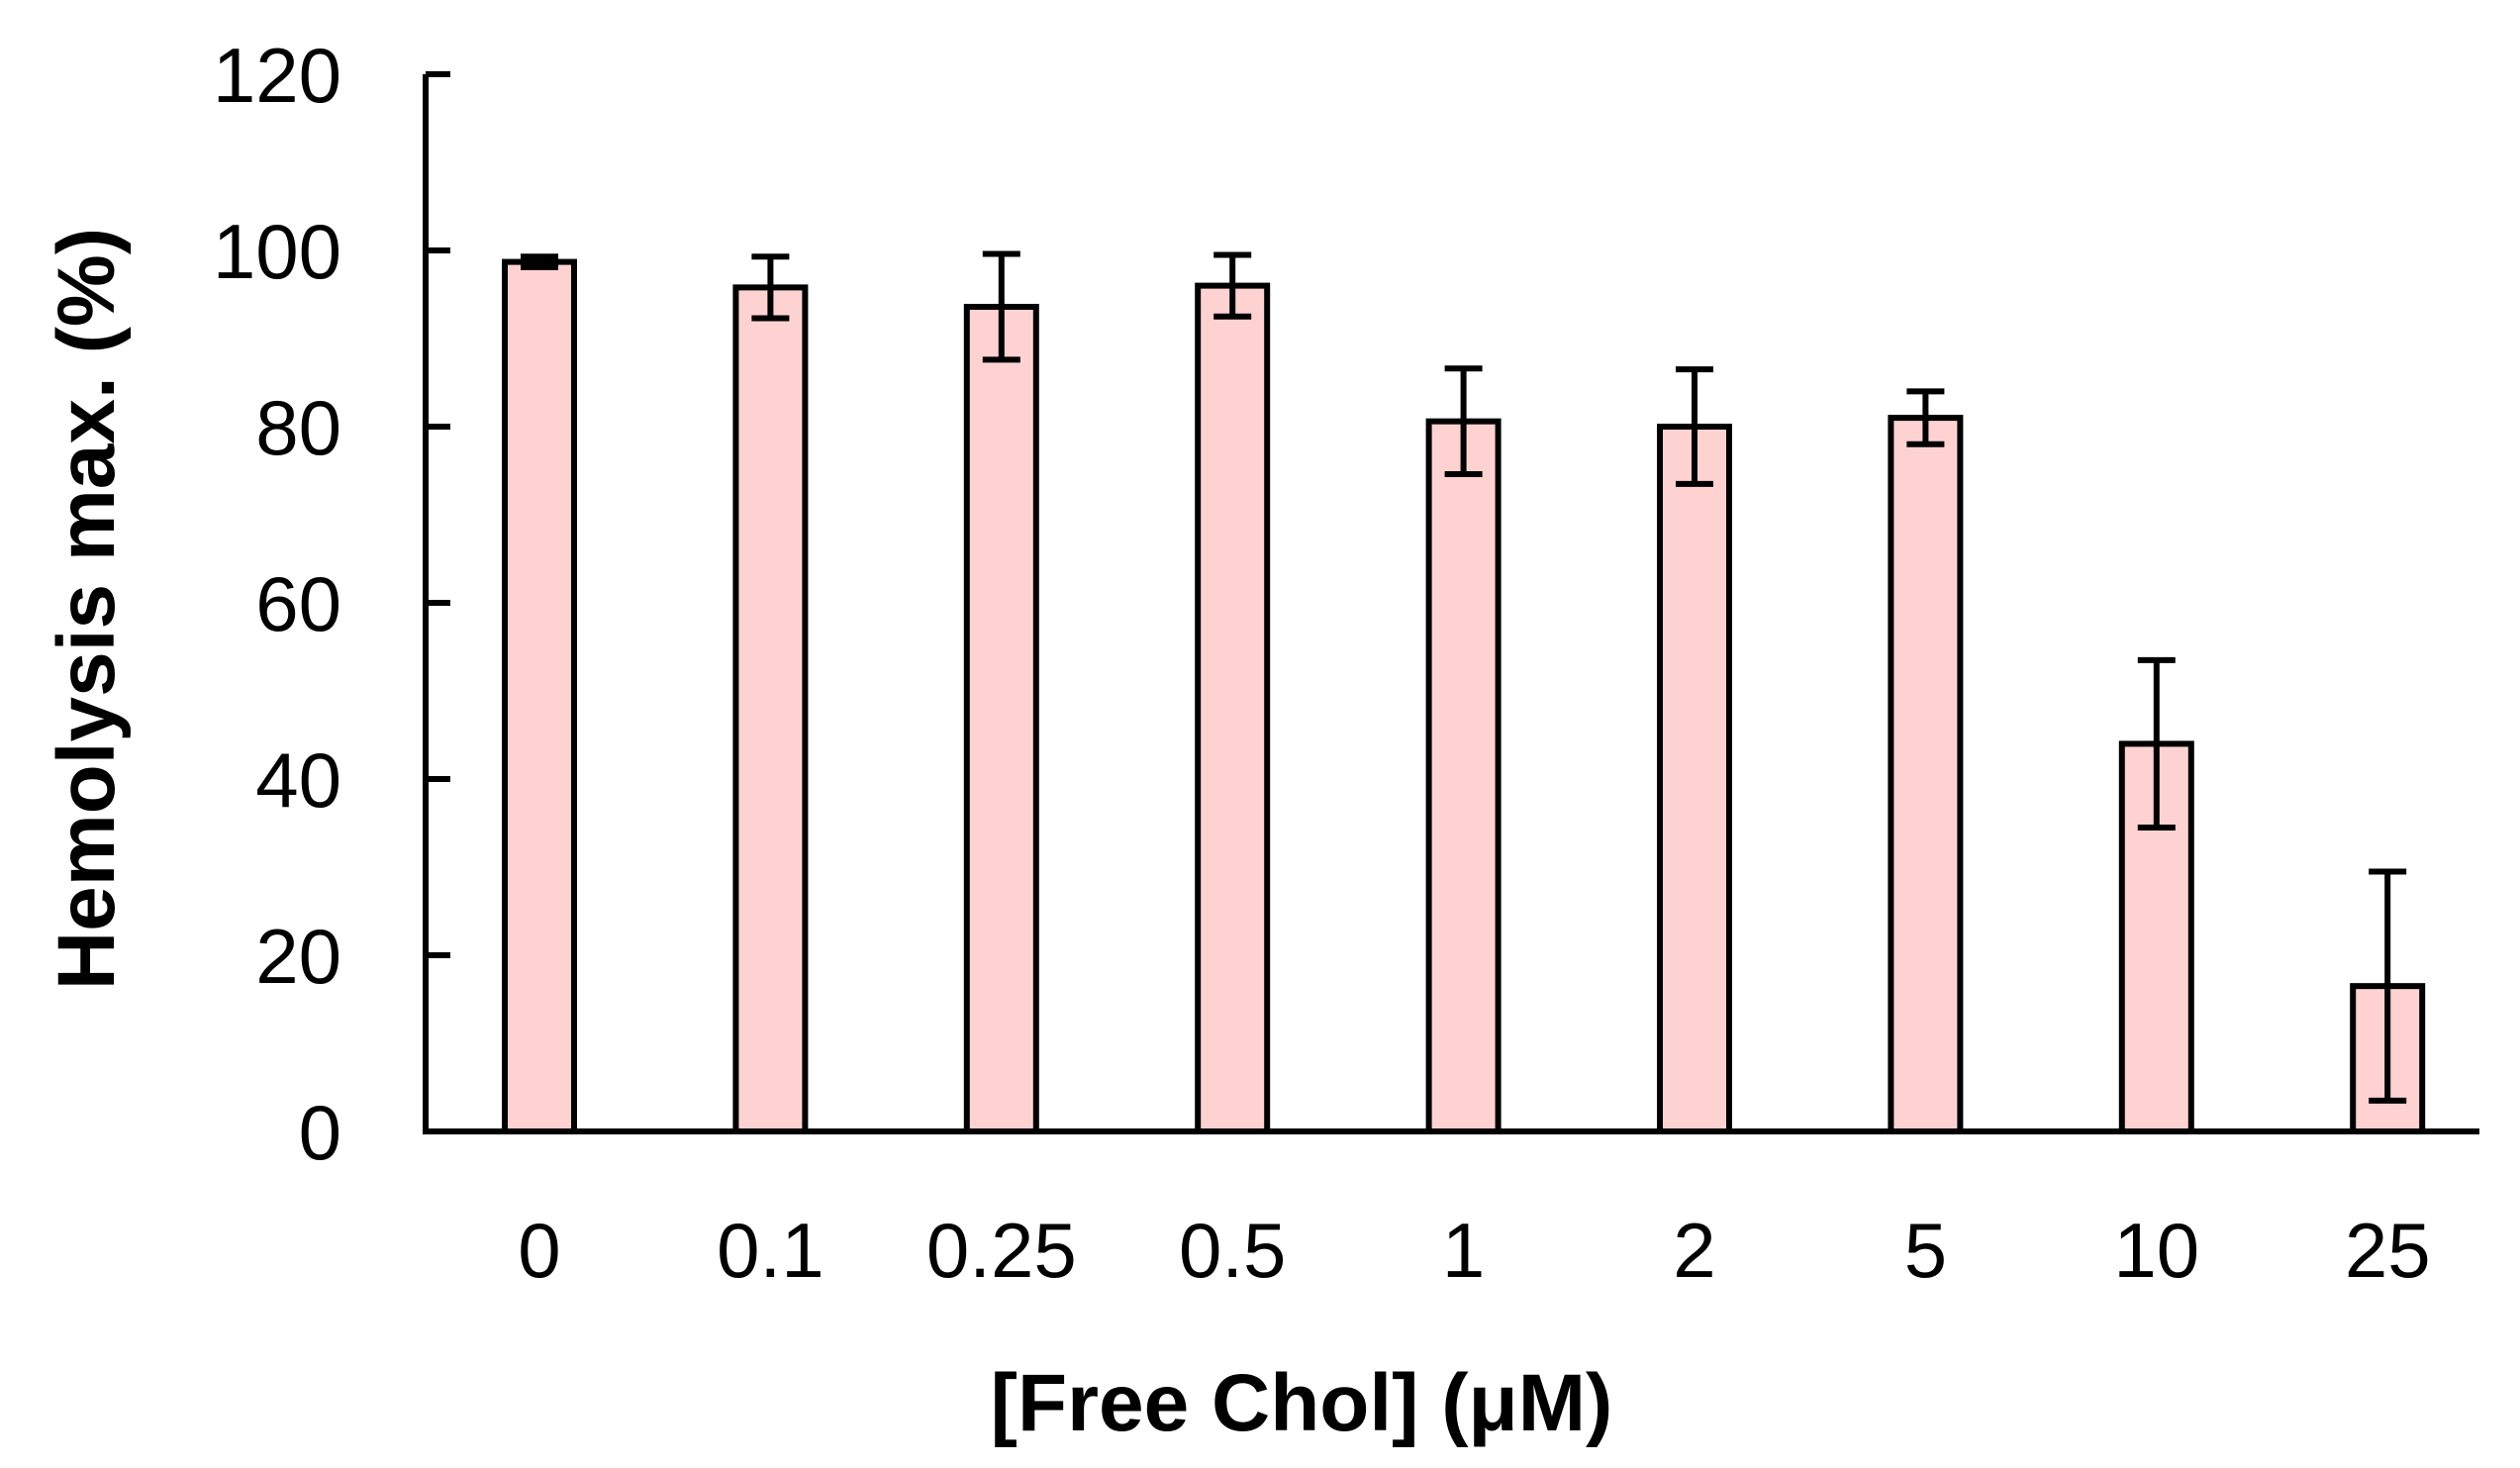  I want to click on x-tick-label-3: 0.5, so click(1232, 1250).